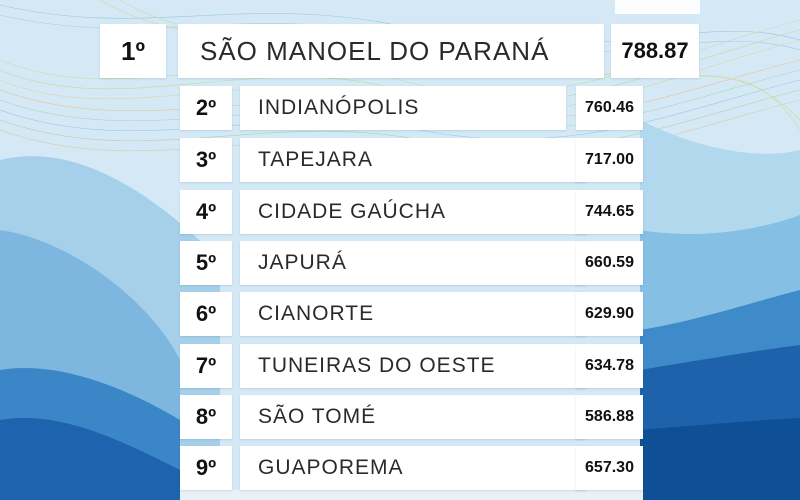  I want to click on city-name: CIDADE GAÚCHA, so click(413, 212).